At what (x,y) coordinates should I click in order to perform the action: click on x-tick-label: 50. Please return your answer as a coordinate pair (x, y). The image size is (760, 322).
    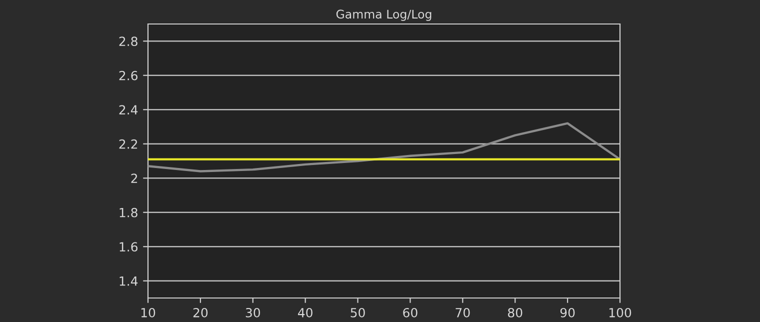
    Looking at the image, I should click on (357, 313).